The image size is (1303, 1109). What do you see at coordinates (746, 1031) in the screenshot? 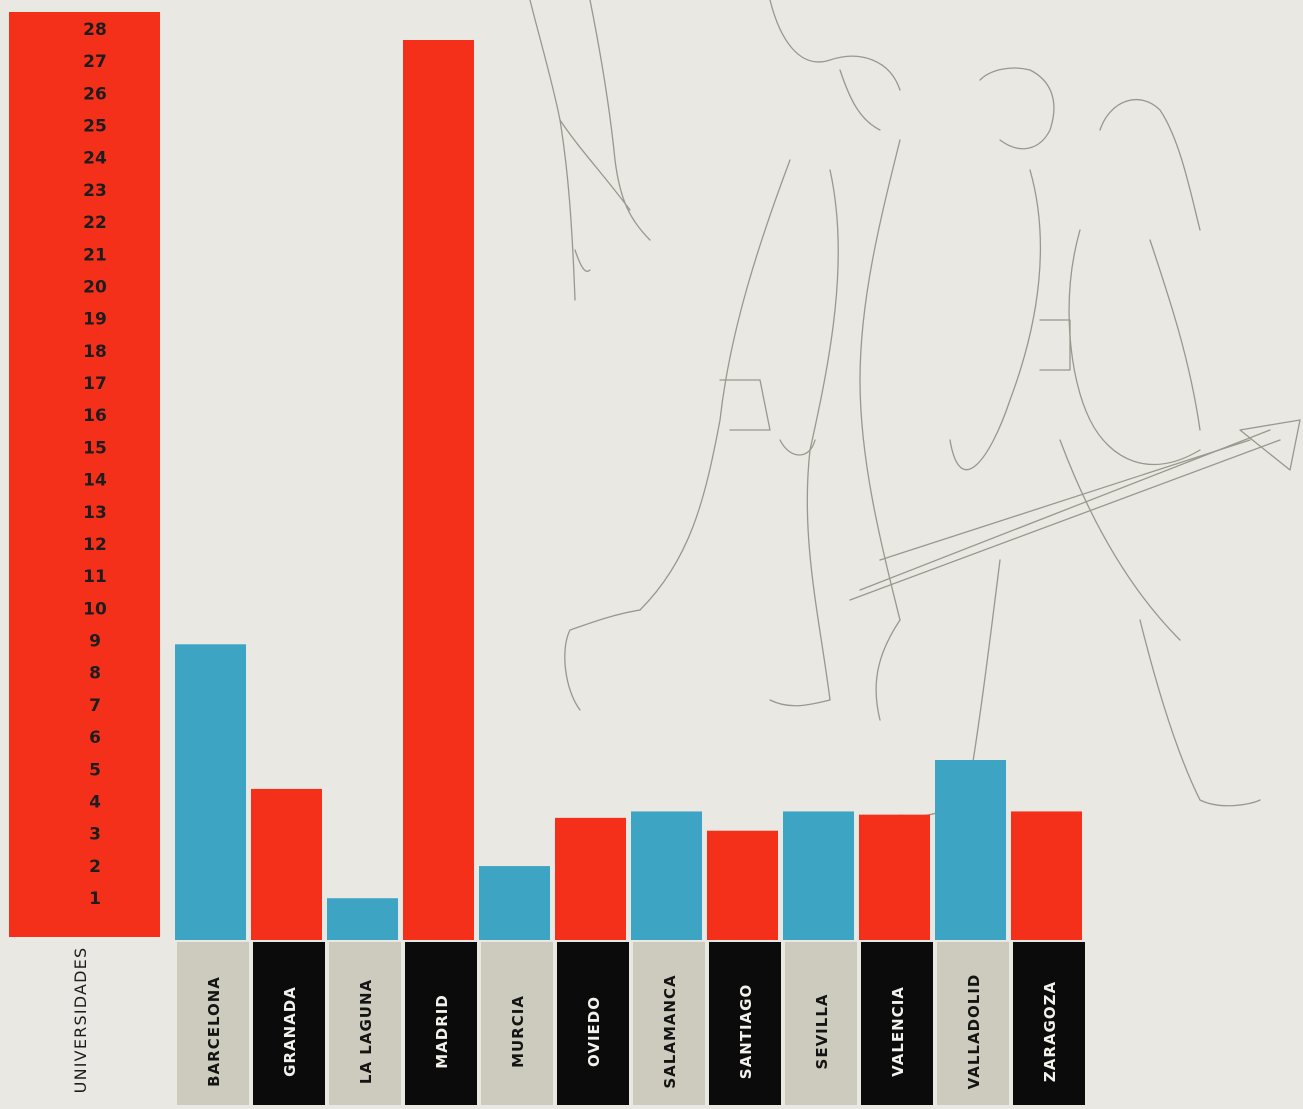
I see `category-label: SANTIAGO` at bounding box center [746, 1031].